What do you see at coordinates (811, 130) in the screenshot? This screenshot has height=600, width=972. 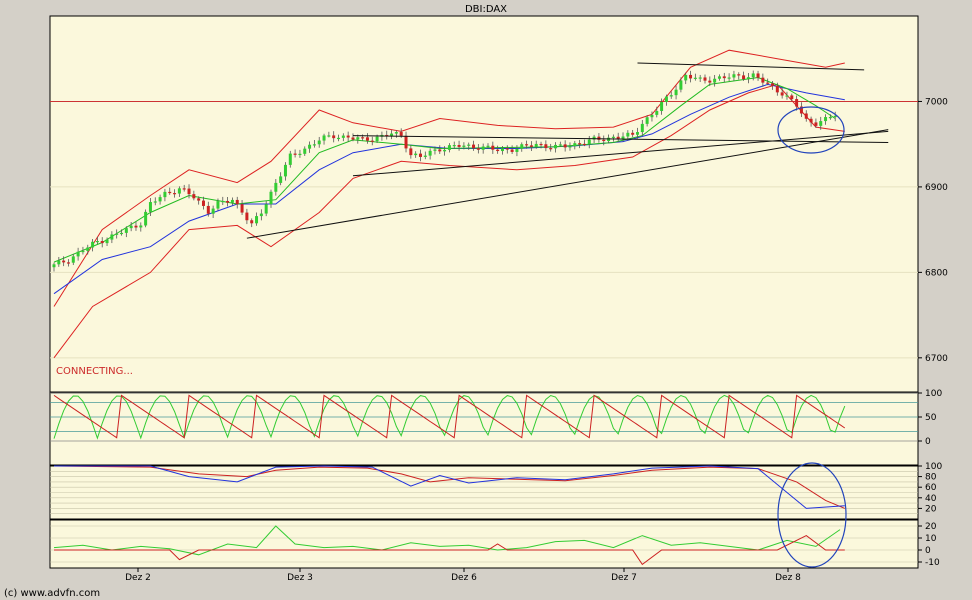 I see `annotation-circle-price` at bounding box center [811, 130].